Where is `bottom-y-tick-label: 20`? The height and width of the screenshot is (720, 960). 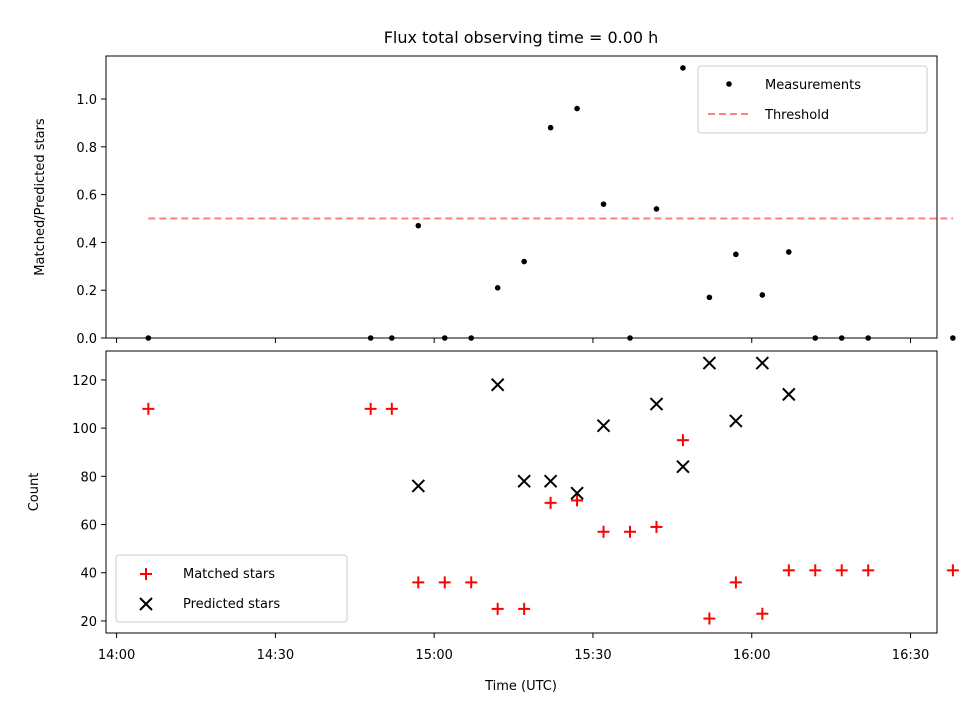 bottom-y-tick-label: 20 is located at coordinates (88, 622).